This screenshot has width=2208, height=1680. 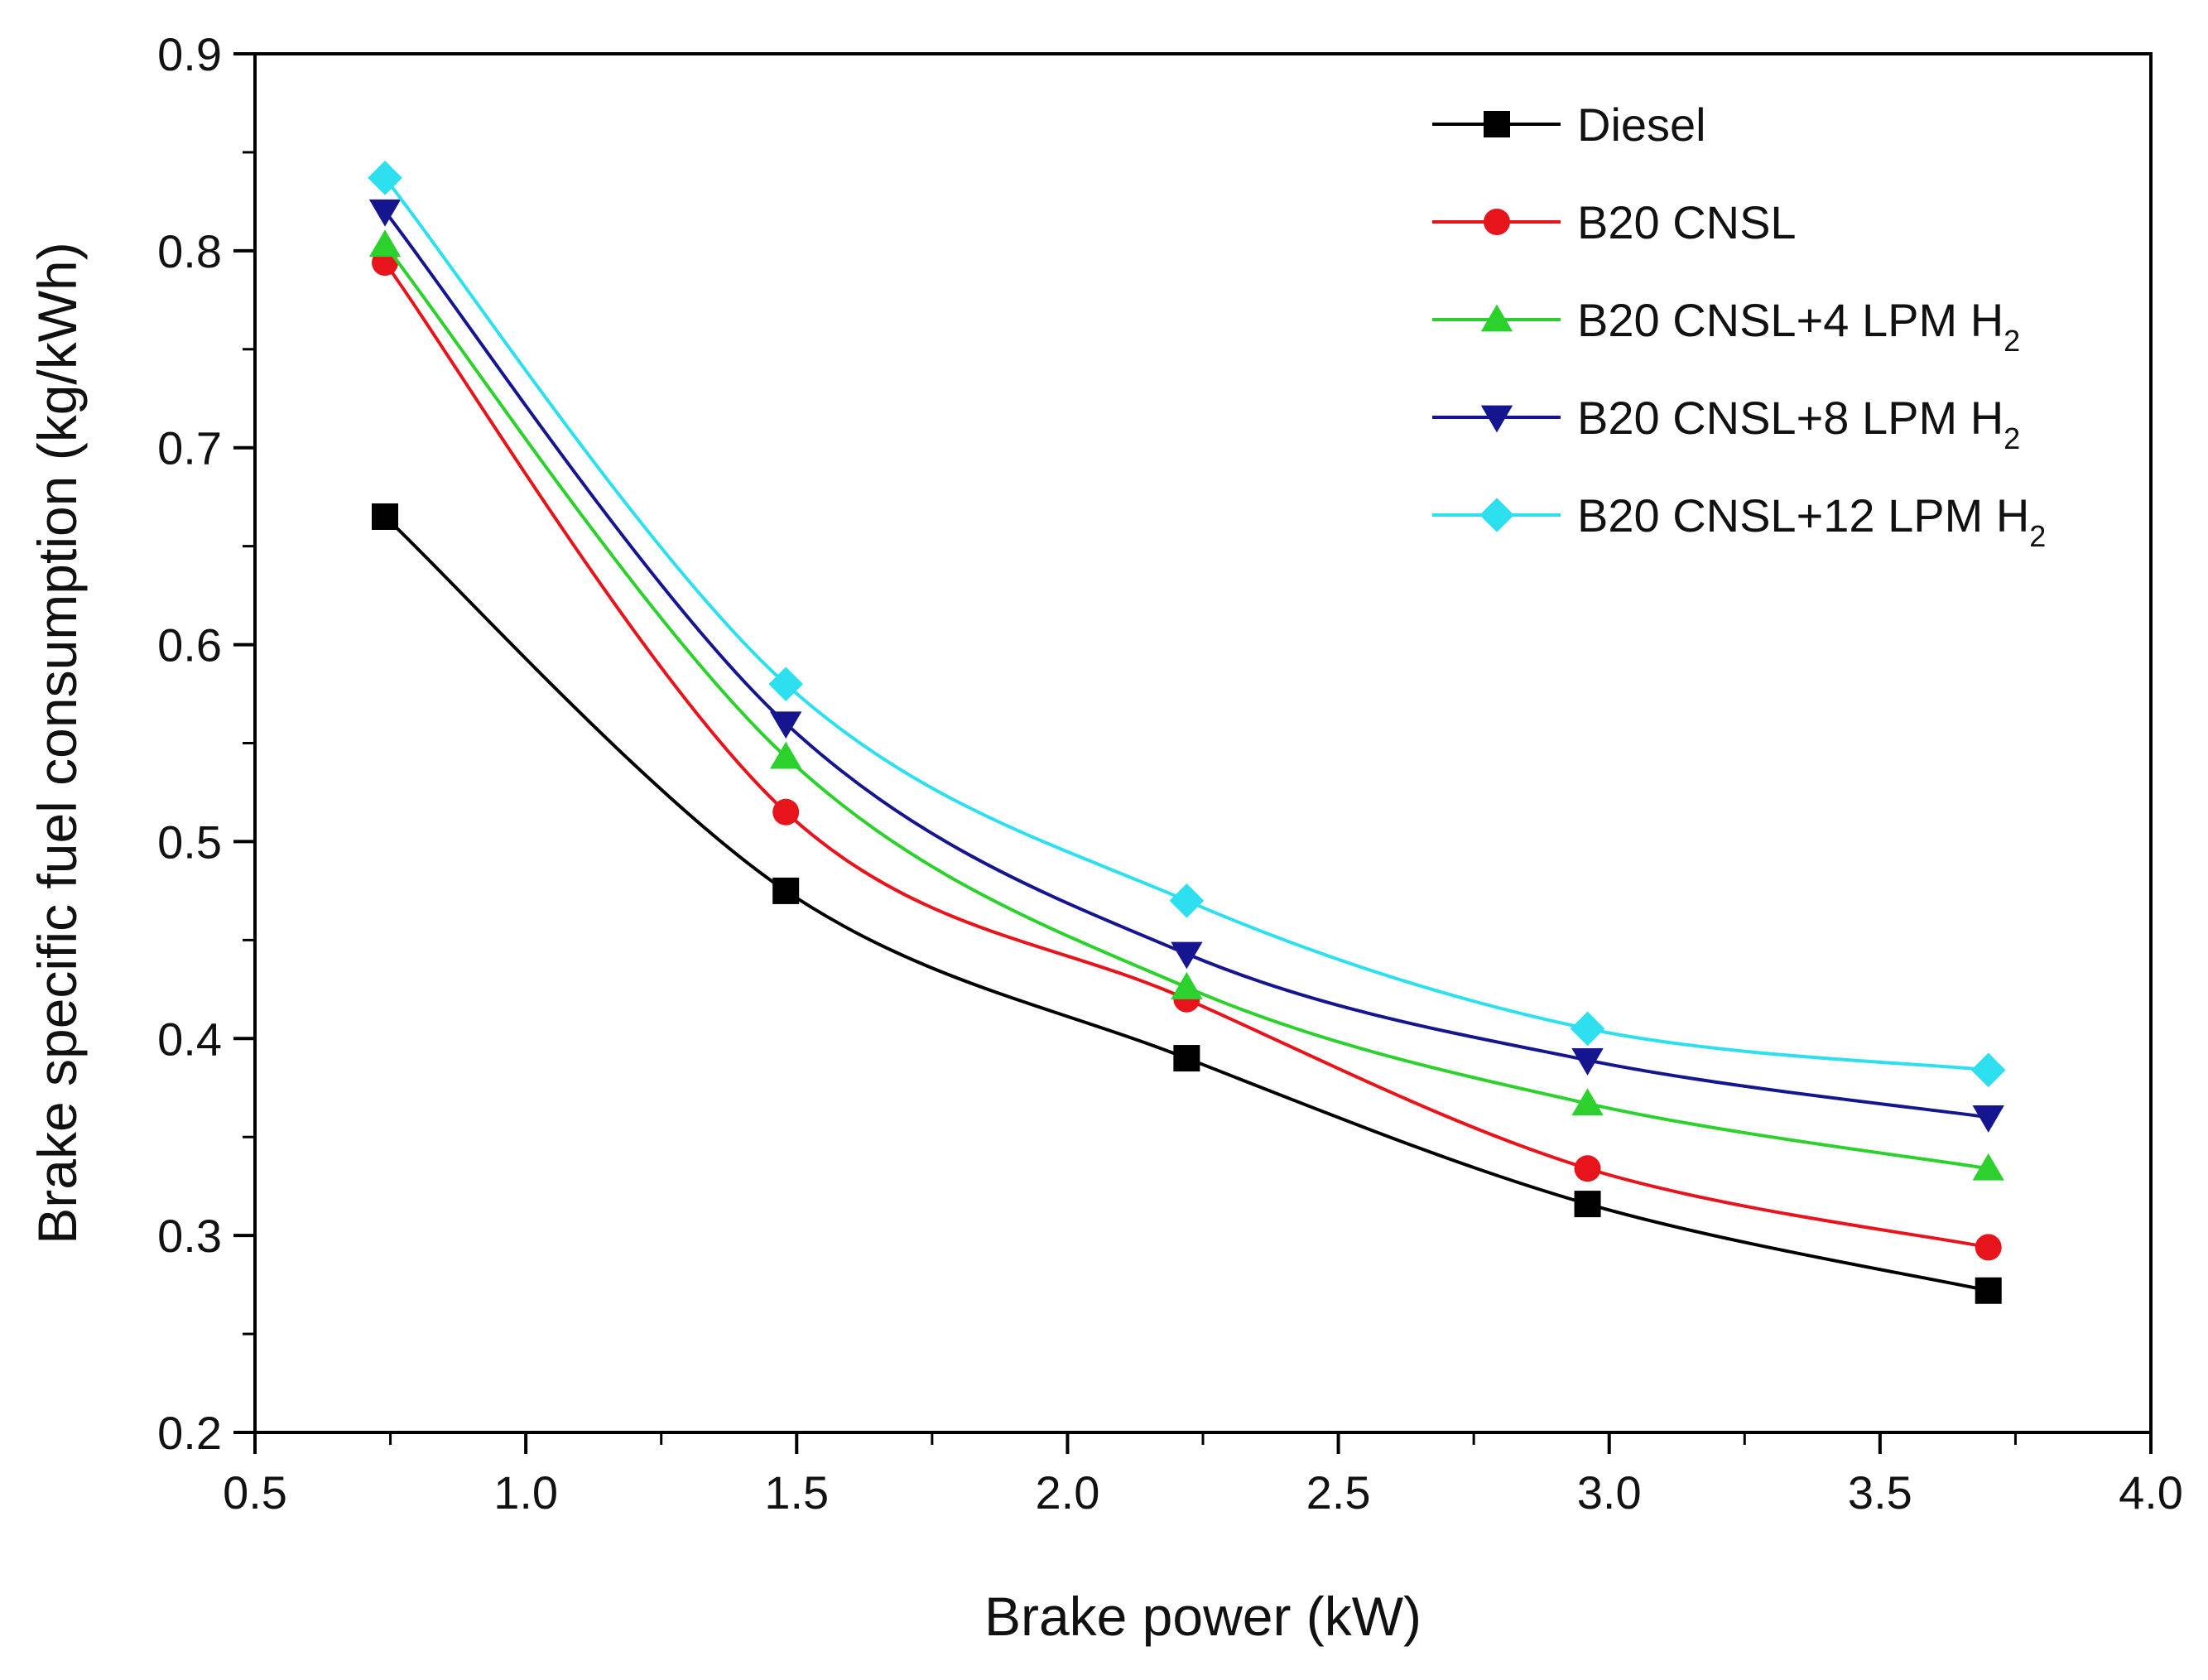 What do you see at coordinates (2151, 1492) in the screenshot?
I see `x-tick-label: 4.0` at bounding box center [2151, 1492].